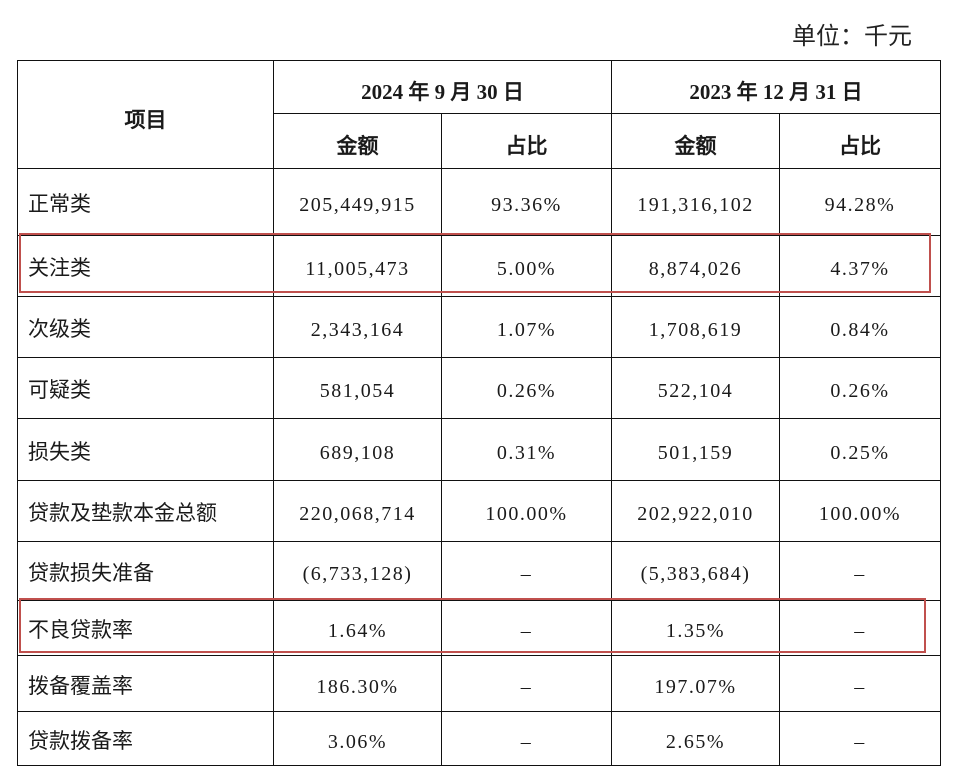 This screenshot has width=954, height=777. What do you see at coordinates (357, 327) in the screenshot?
I see `cell-amount-2024: 2,343,164` at bounding box center [357, 327].